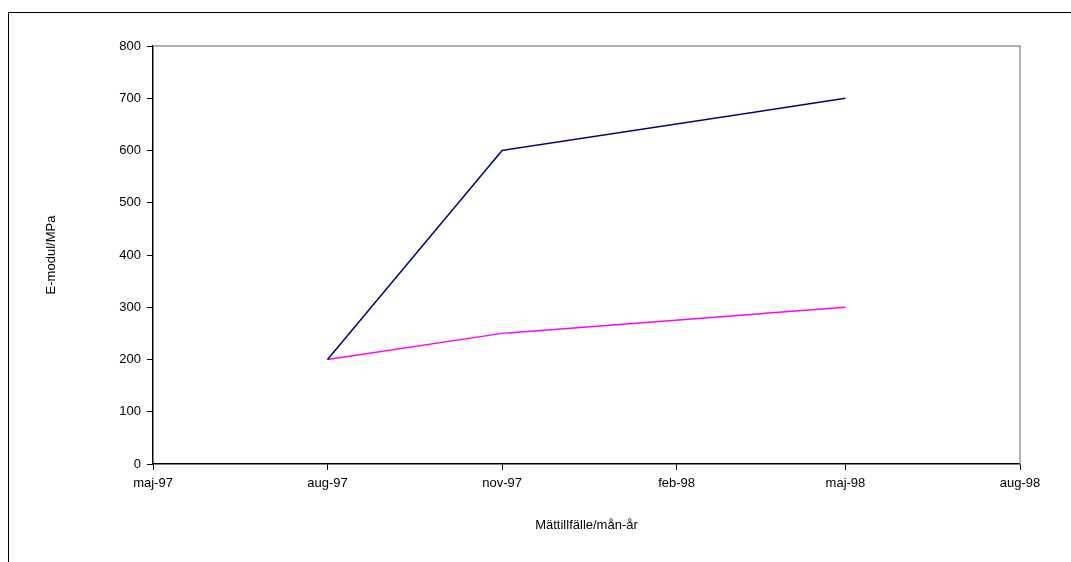 This screenshot has height=562, width=1071. Describe the element at coordinates (130, 150) in the screenshot. I see `y-tick-label: 600` at that location.